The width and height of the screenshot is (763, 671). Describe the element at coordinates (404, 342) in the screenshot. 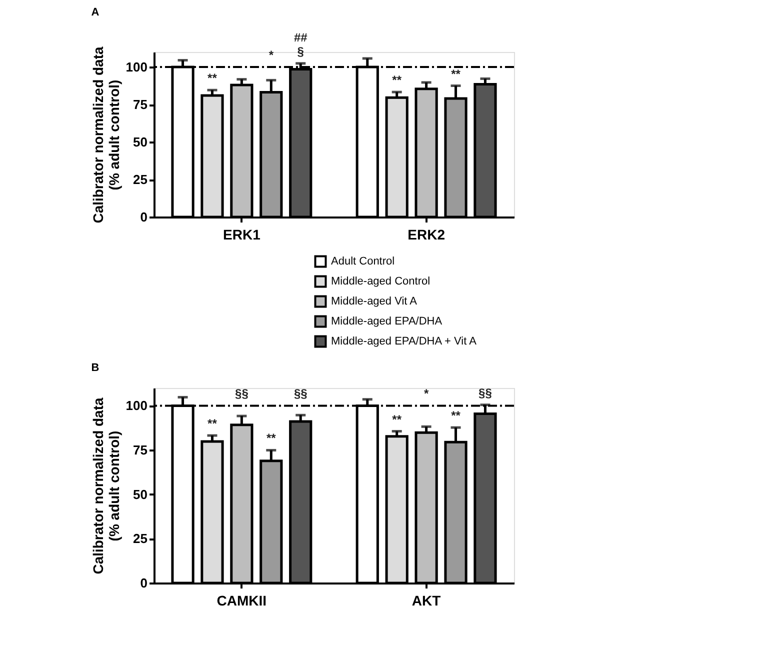

I see `legend-label: Middle-aged EPA/DHA + Vit A` at that location.